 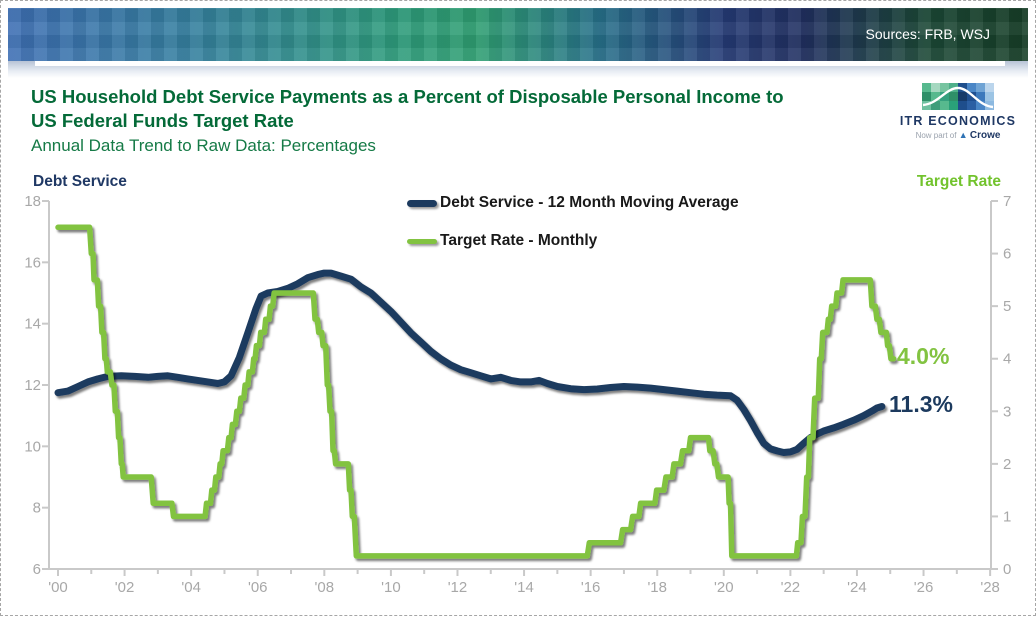 What do you see at coordinates (458, 587) in the screenshot?
I see `x-axis-tick-label: '12` at bounding box center [458, 587].